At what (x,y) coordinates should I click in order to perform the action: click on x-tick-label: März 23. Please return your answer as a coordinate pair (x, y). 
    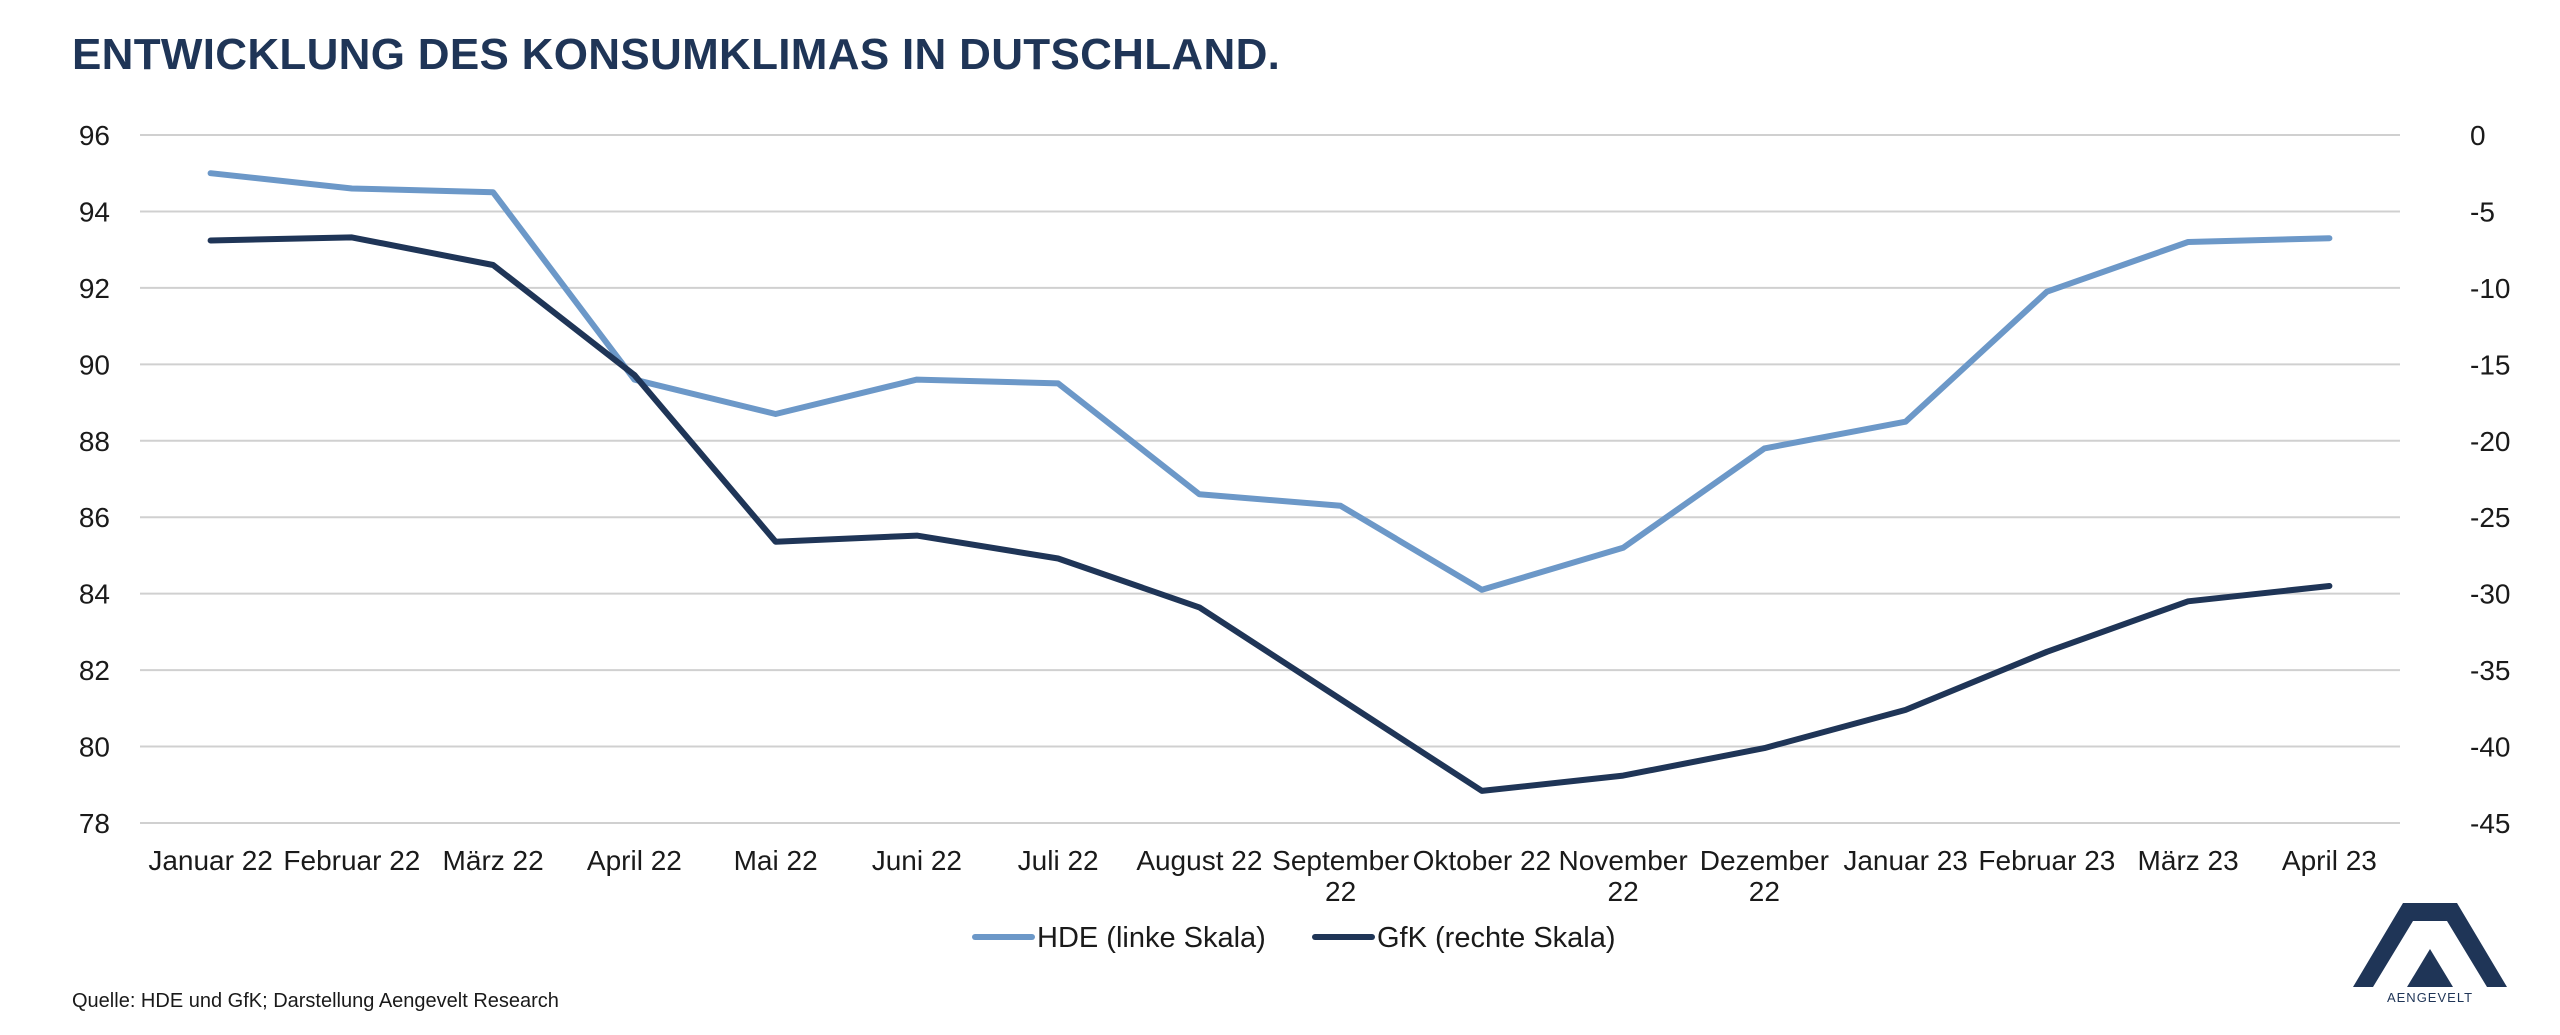
    Looking at the image, I should click on (2188, 860).